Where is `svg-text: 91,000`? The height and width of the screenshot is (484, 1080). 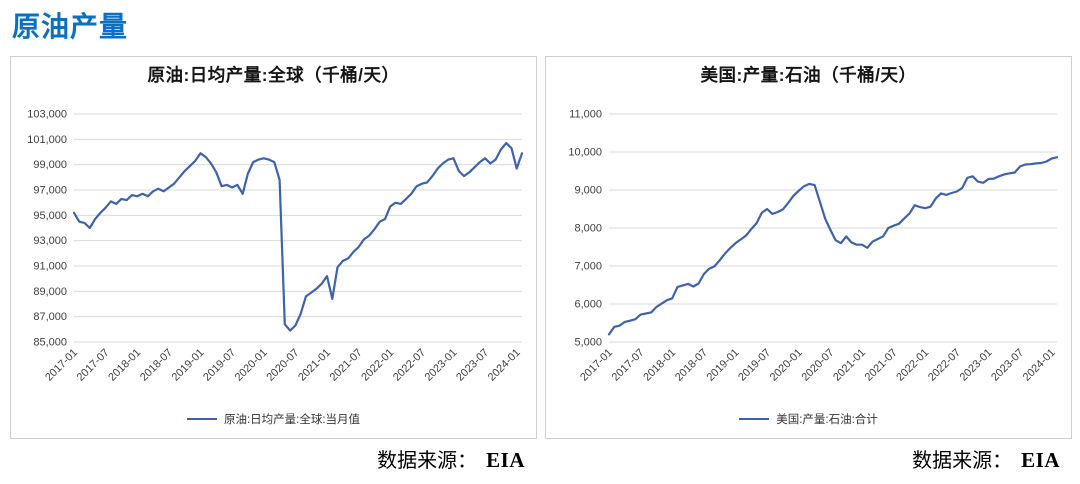
svg-text: 91,000 is located at coordinates (50, 267).